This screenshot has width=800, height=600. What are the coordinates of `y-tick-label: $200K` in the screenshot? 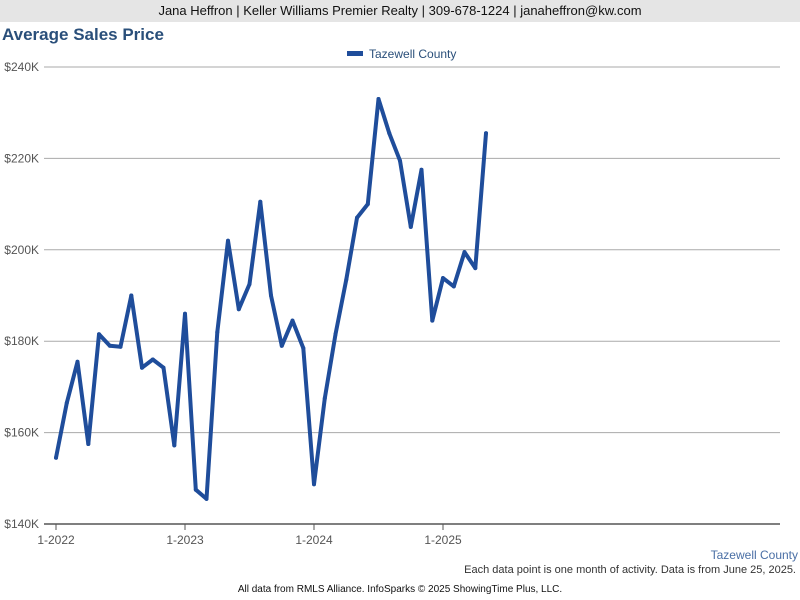 It's located at (21, 250).